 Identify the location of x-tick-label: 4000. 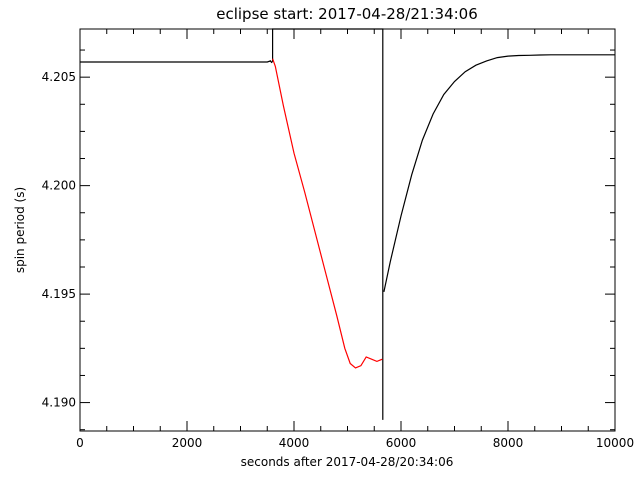
(294, 443).